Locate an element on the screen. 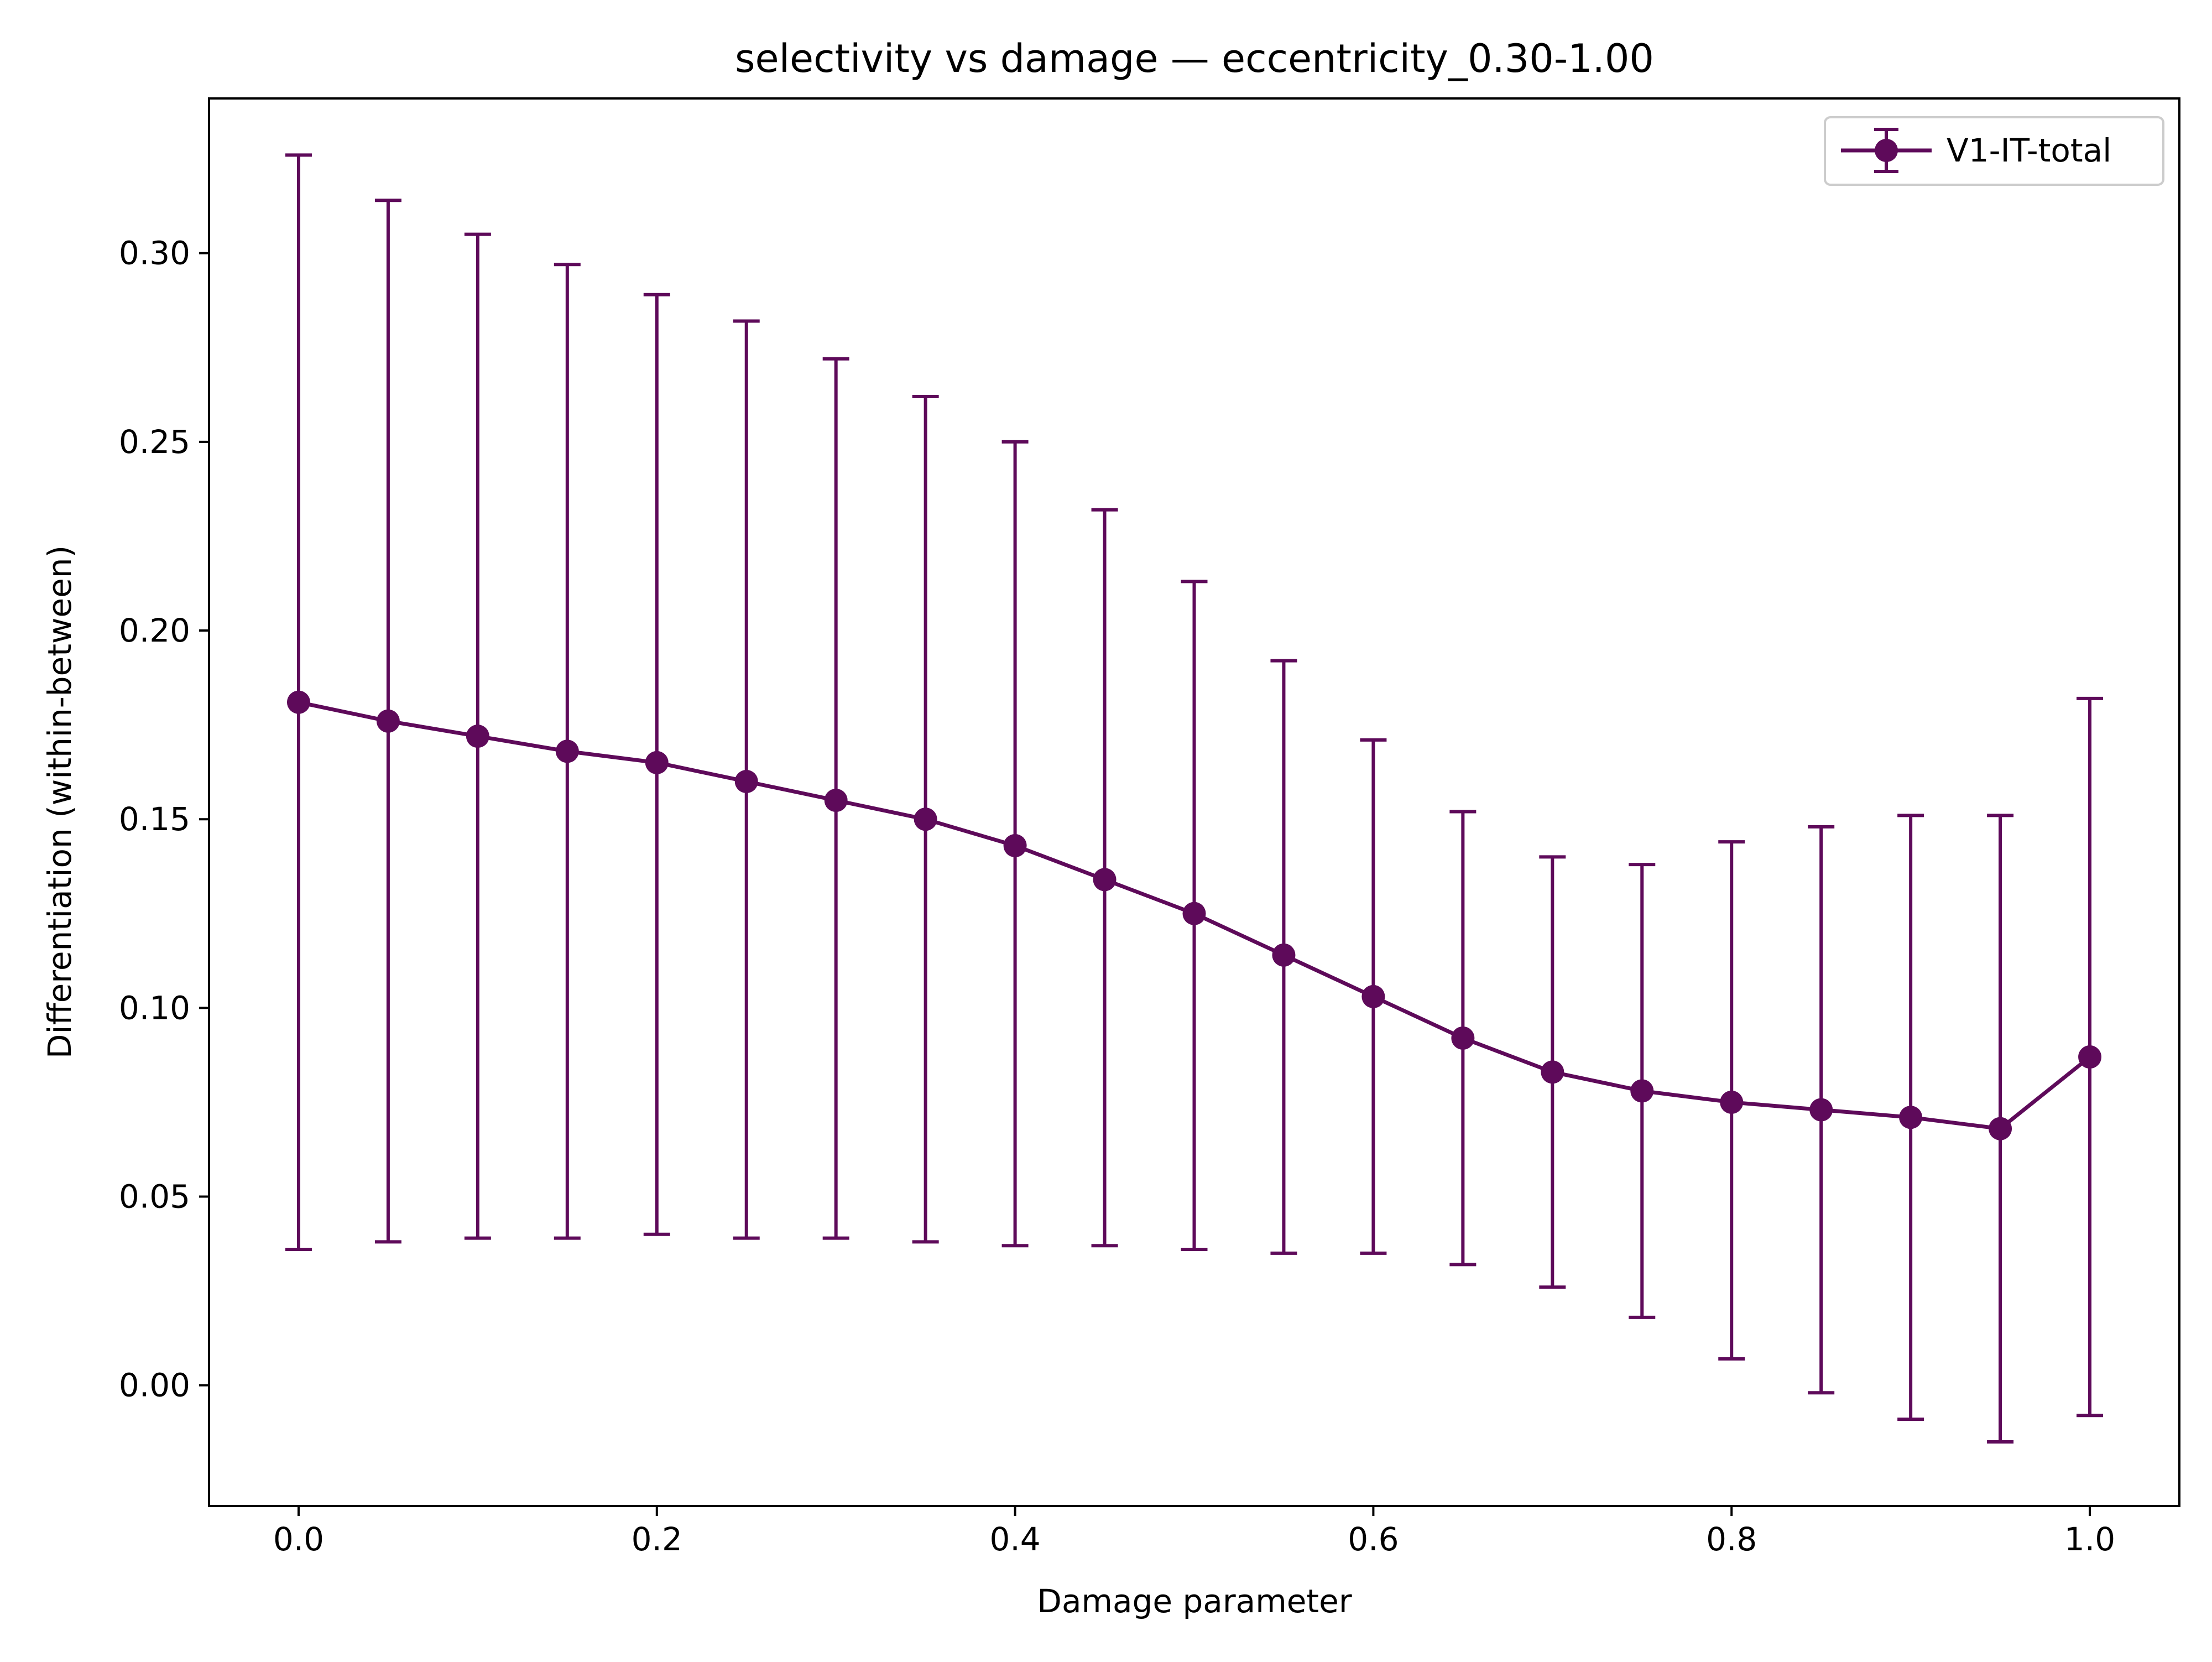 The width and height of the screenshot is (2212, 1662). x-tick-label: 1.0 is located at coordinates (2089, 1539).